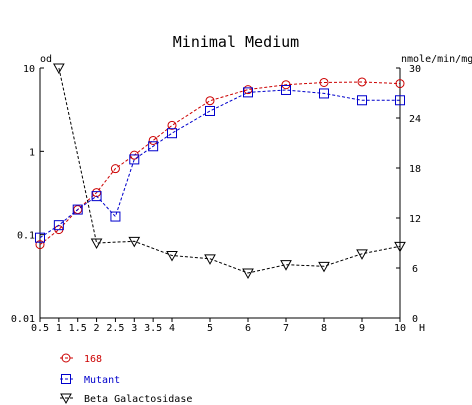 This screenshot has height=405, width=472. Describe the element at coordinates (400, 328) in the screenshot. I see `x-tick-label: 10` at that location.